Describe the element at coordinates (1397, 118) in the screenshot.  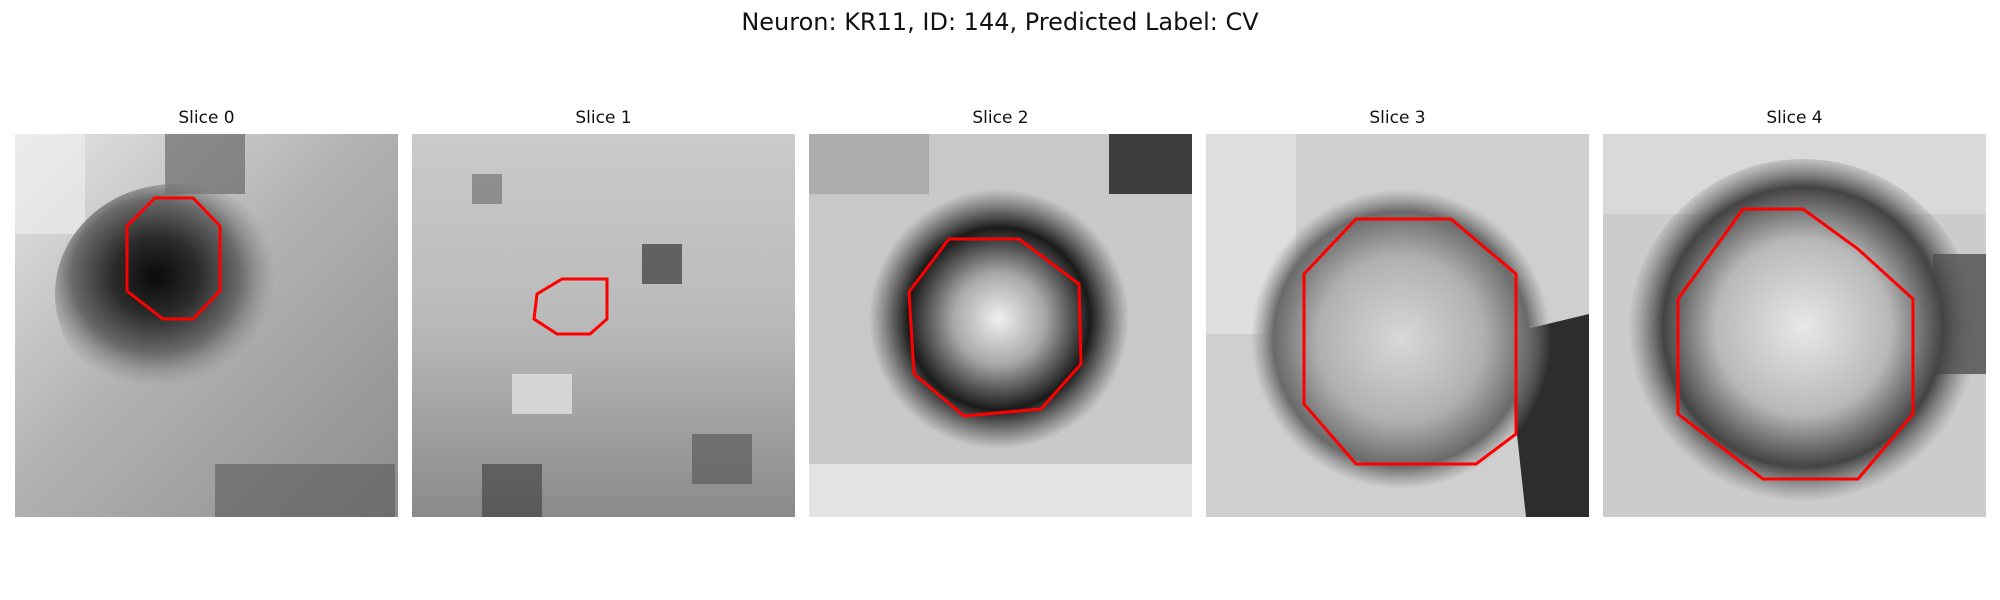
I see `slice-title-3: Slice 3` at that location.